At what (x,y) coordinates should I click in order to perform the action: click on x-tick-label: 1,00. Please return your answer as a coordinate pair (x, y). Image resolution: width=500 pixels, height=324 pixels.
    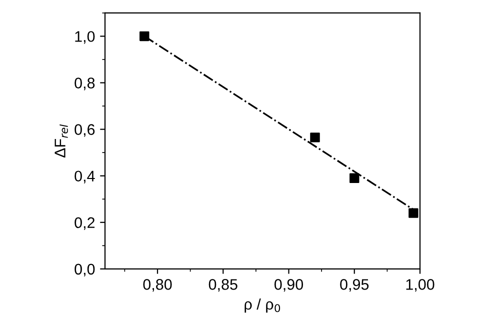
    Looking at the image, I should click on (420, 285).